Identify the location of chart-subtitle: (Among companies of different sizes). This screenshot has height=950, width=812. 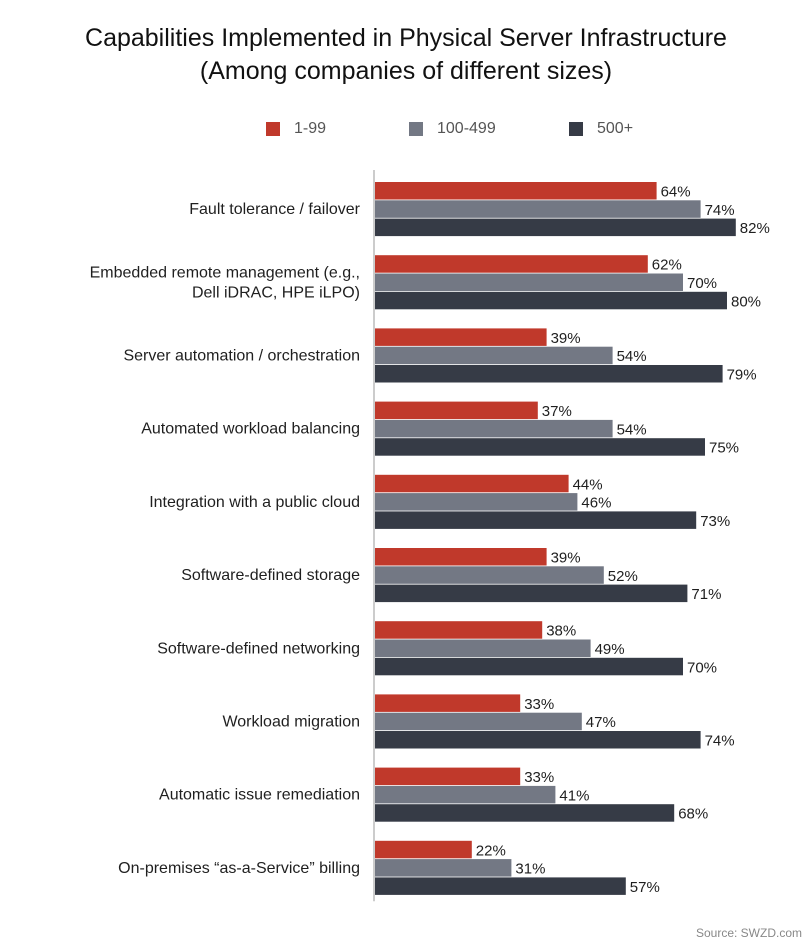
(406, 71).